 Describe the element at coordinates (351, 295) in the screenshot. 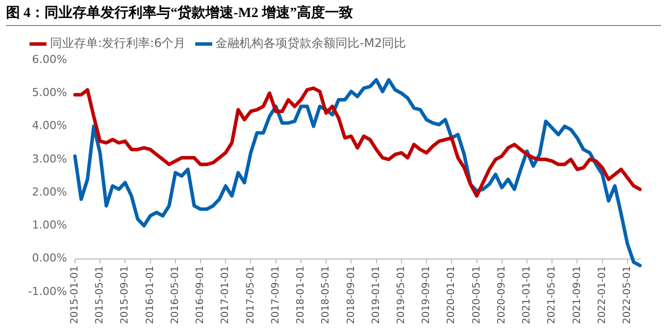

I see `x-tick-label: 2018-09-01` at that location.